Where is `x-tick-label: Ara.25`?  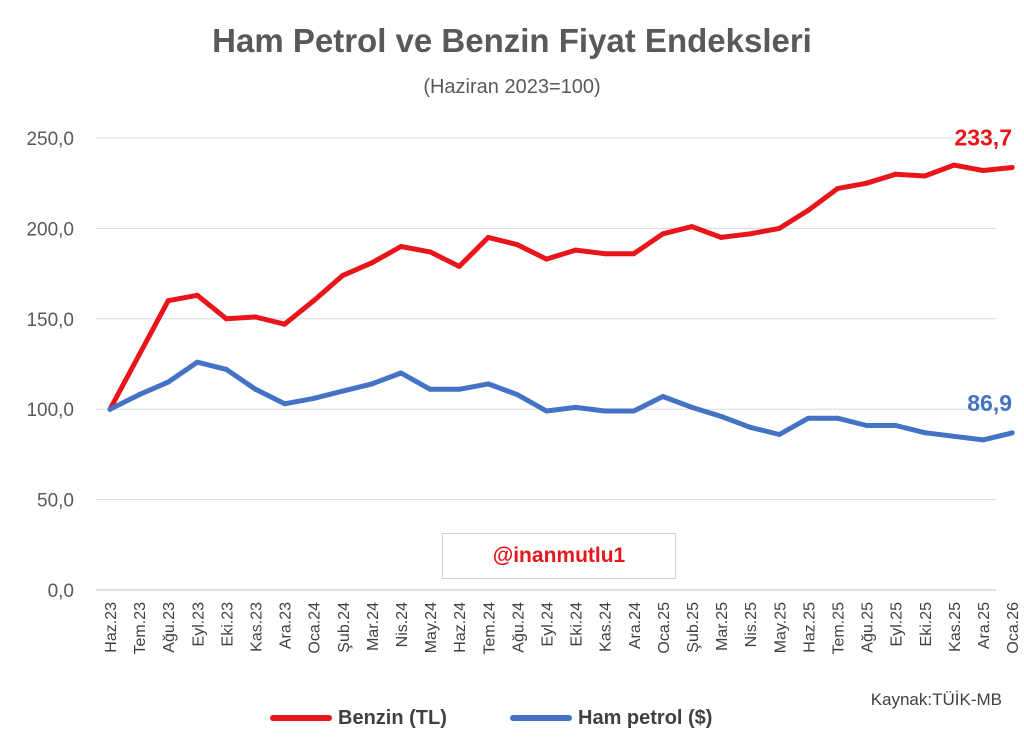
x-tick-label: Ara.25 is located at coordinates (984, 625).